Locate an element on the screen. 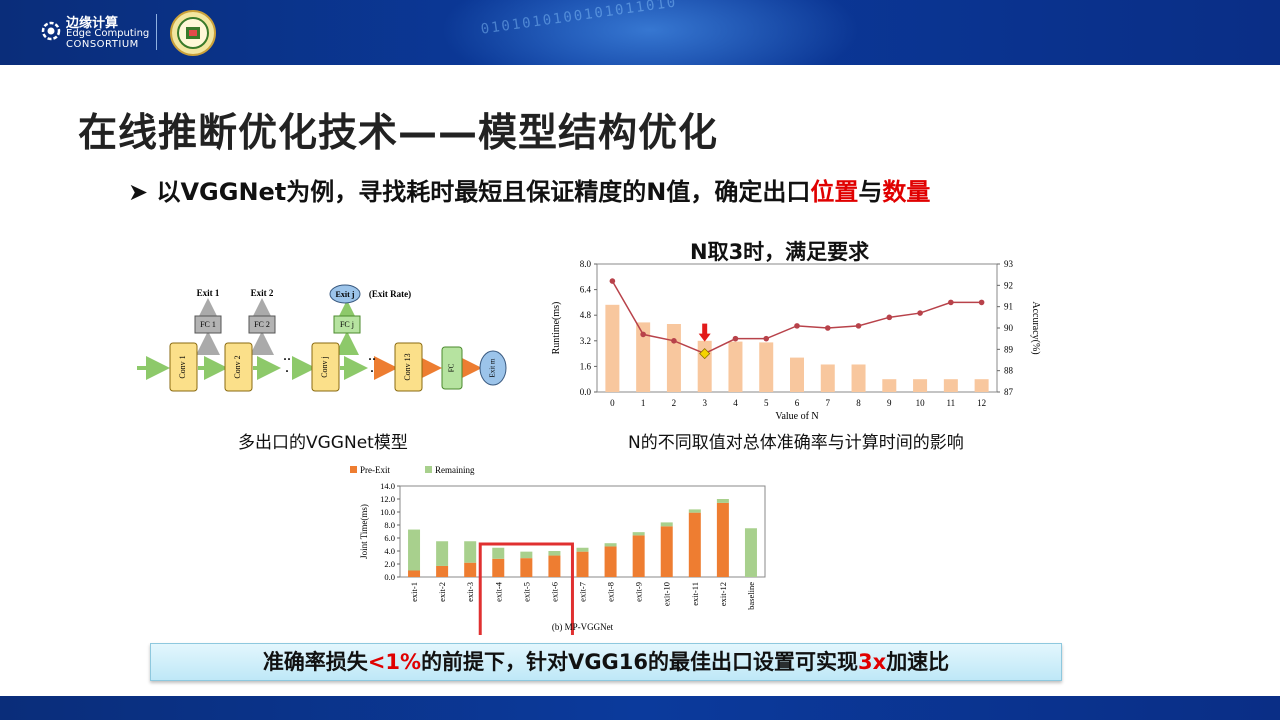 This screenshot has height=720, width=1280. conclusion-banner: 准确率损失<1%的前提下，针对VGG16的最佳出口设置可实现3x加速比 is located at coordinates (606, 662).